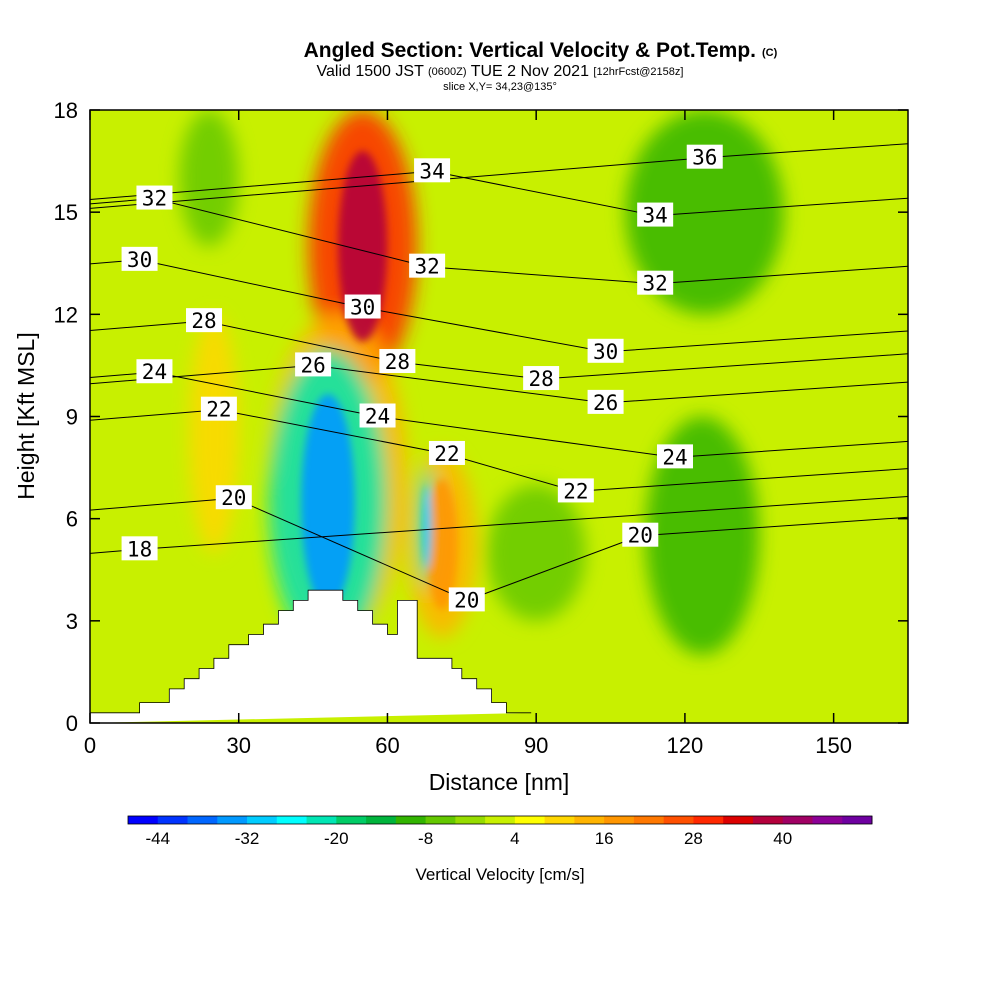 This screenshot has height=1000, width=1000. I want to click on colorbar: -44 -32 -20 -8 4 16 28 40, so click(500, 831).